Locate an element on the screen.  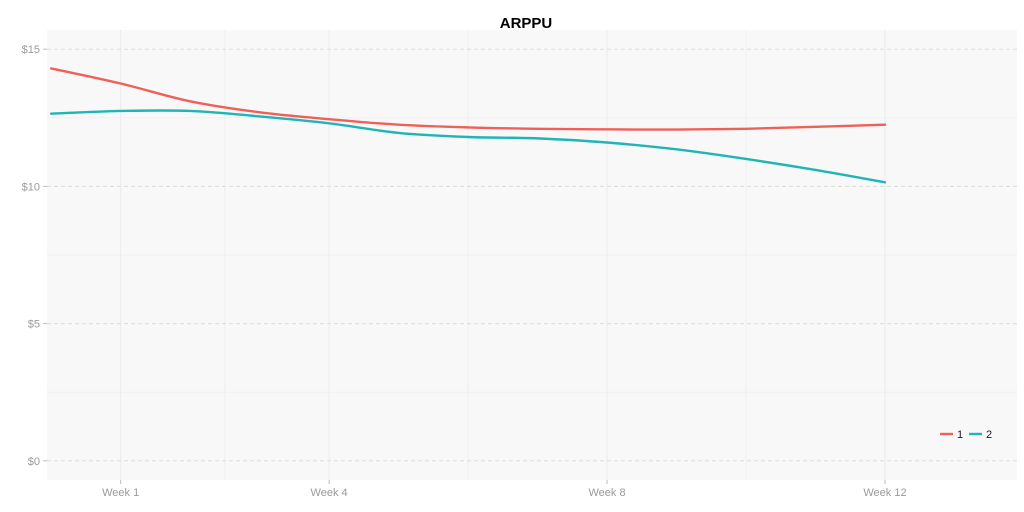
x-tick-label: Week 8 is located at coordinates (606, 493).